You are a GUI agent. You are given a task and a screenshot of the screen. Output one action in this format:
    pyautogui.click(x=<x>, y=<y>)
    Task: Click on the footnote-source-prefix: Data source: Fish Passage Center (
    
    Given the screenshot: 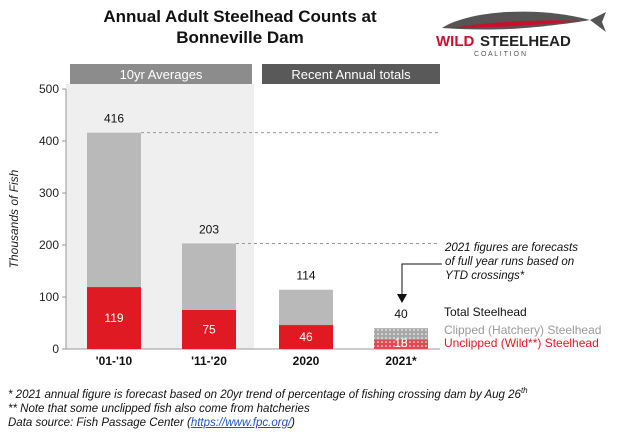 What is the action you would take?
    pyautogui.click(x=99, y=422)
    